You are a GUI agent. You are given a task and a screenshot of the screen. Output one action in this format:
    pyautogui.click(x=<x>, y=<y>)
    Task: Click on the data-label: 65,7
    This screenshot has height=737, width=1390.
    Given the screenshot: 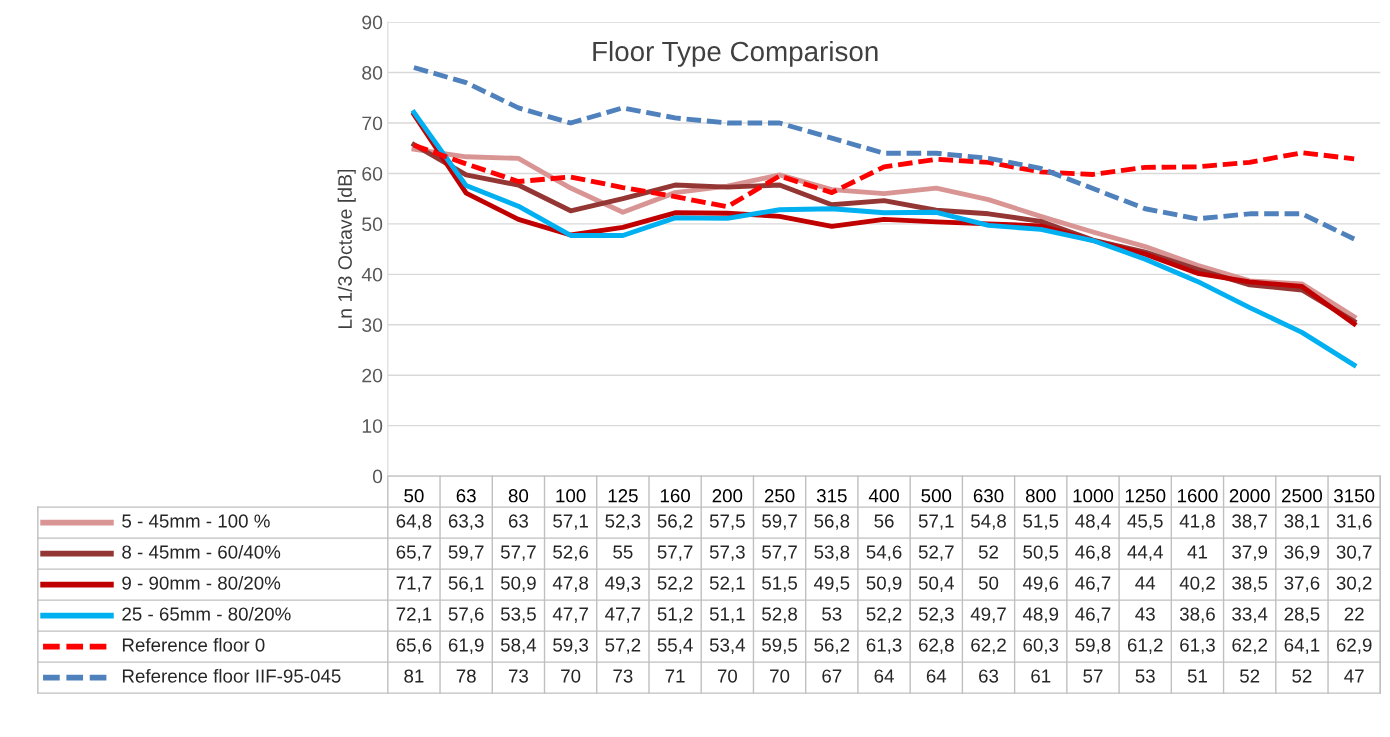 What is the action you would take?
    pyautogui.click(x=414, y=553)
    